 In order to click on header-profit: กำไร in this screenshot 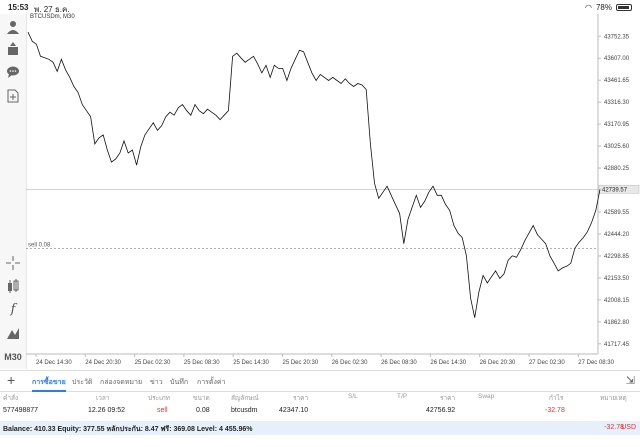, I will do `click(556, 398)`.